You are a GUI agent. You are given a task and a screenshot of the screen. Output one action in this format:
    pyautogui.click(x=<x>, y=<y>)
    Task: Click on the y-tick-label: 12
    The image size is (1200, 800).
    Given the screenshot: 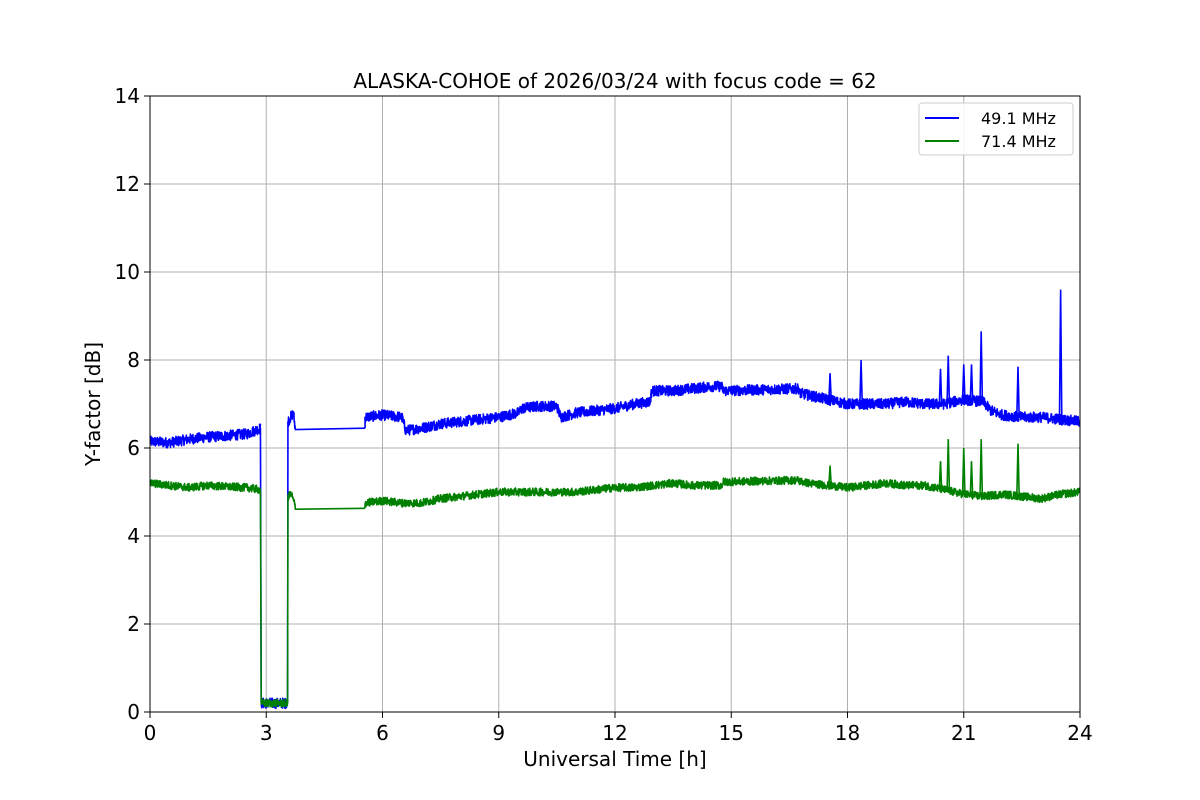 What is the action you would take?
    pyautogui.click(x=127, y=184)
    